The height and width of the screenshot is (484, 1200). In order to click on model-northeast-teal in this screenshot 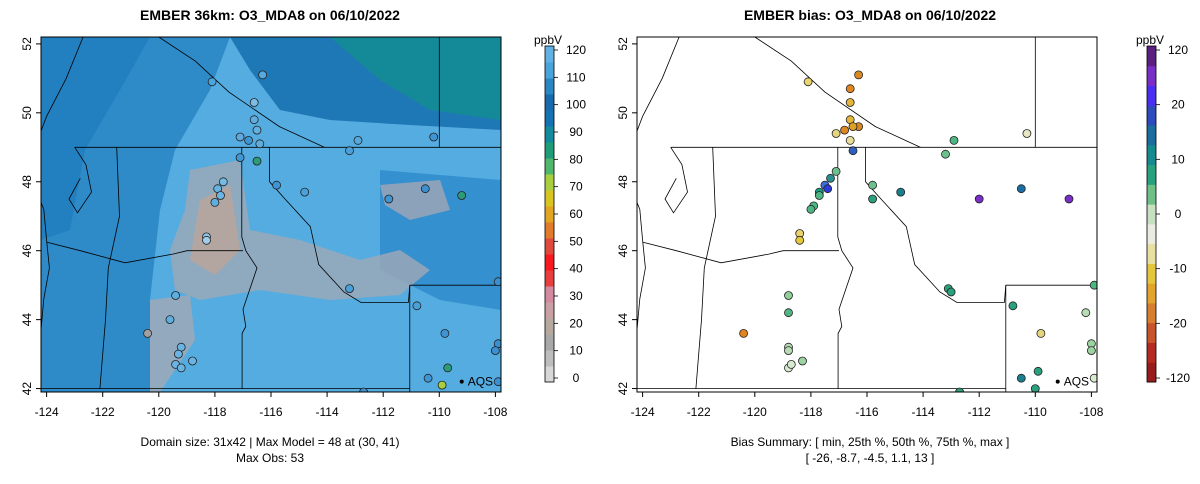, I will do `click(415, 78)`.